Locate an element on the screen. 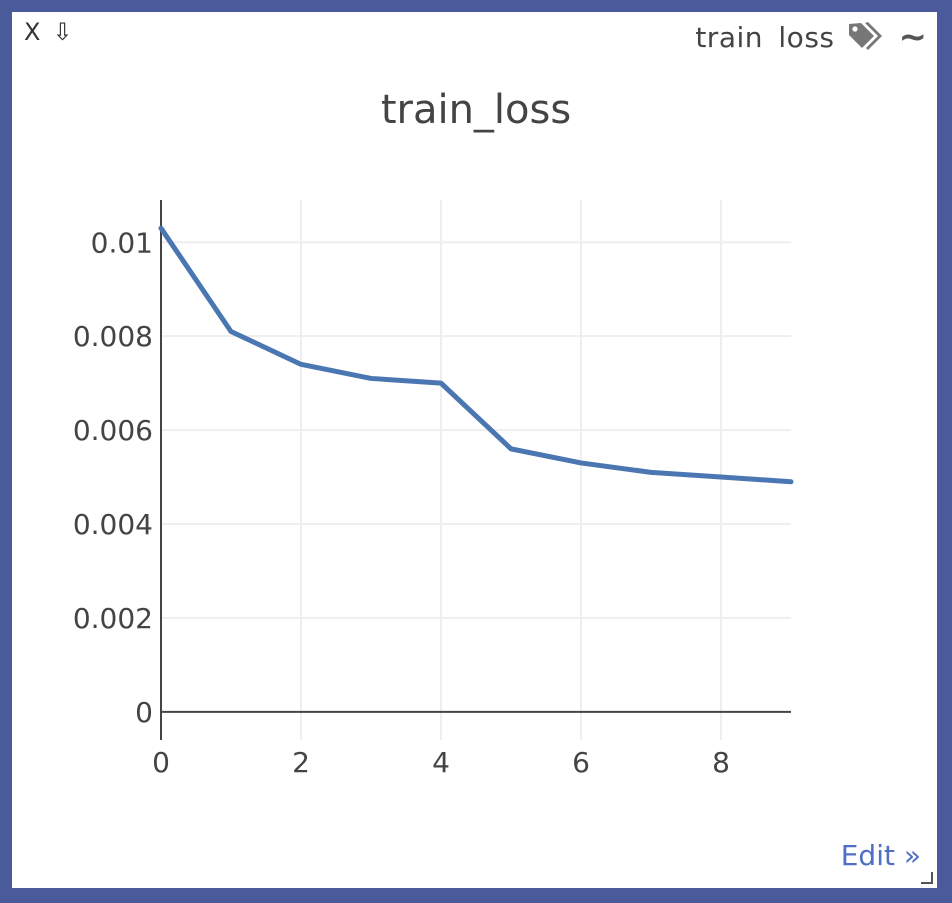 This screenshot has height=903, width=952. y-tick-label: 0 is located at coordinates (144, 712).